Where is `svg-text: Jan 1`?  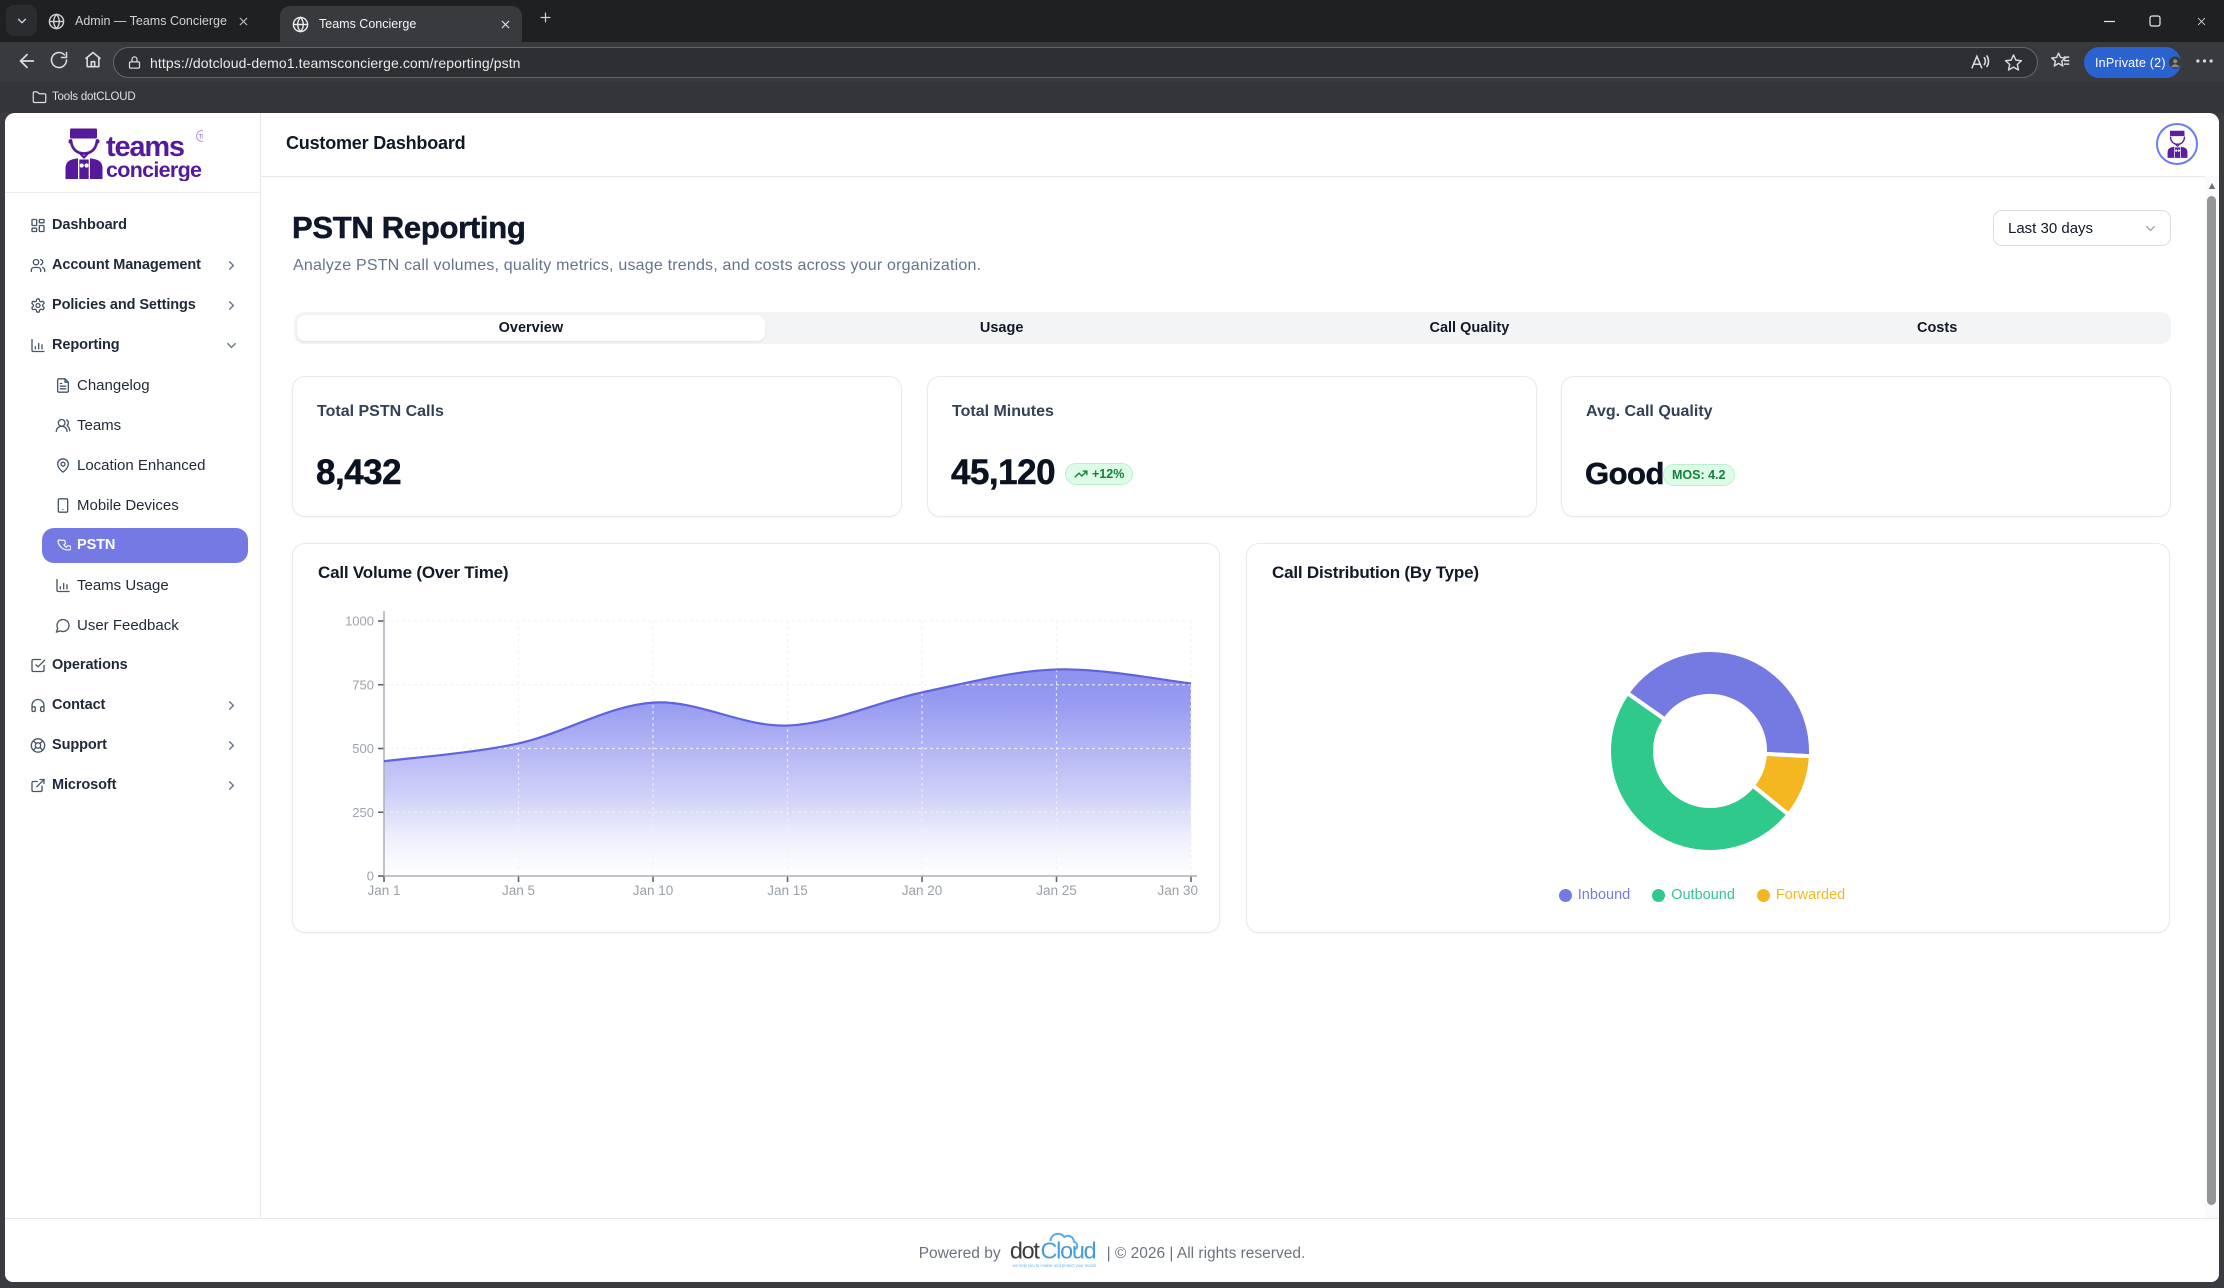 svg-text: Jan 1 is located at coordinates (383, 890).